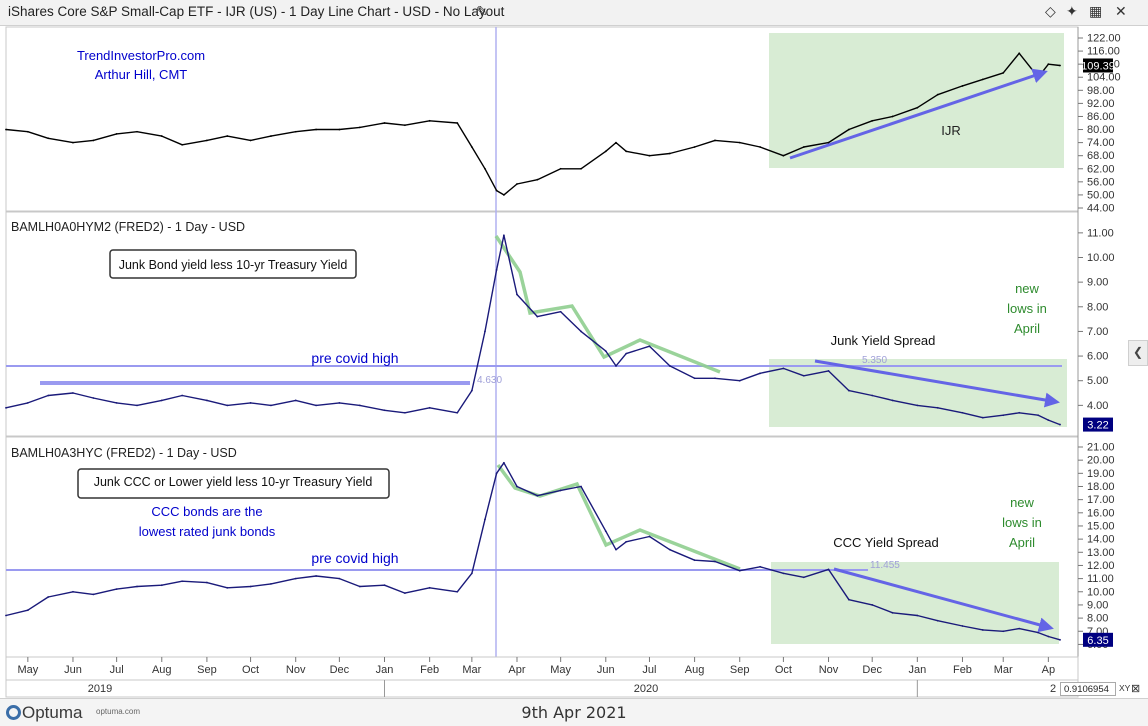 The width and height of the screenshot is (1148, 726). I want to click on edit-pencil-icon: ✎, so click(482, 11).